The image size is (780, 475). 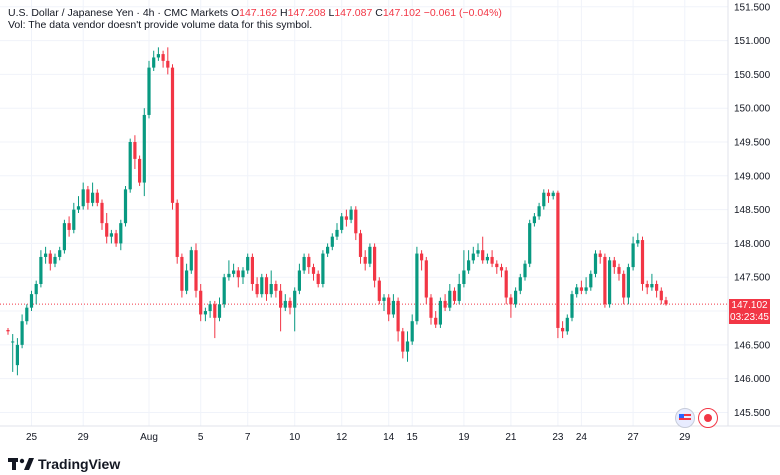 I want to click on x-tick-label: 19, so click(x=464, y=437).